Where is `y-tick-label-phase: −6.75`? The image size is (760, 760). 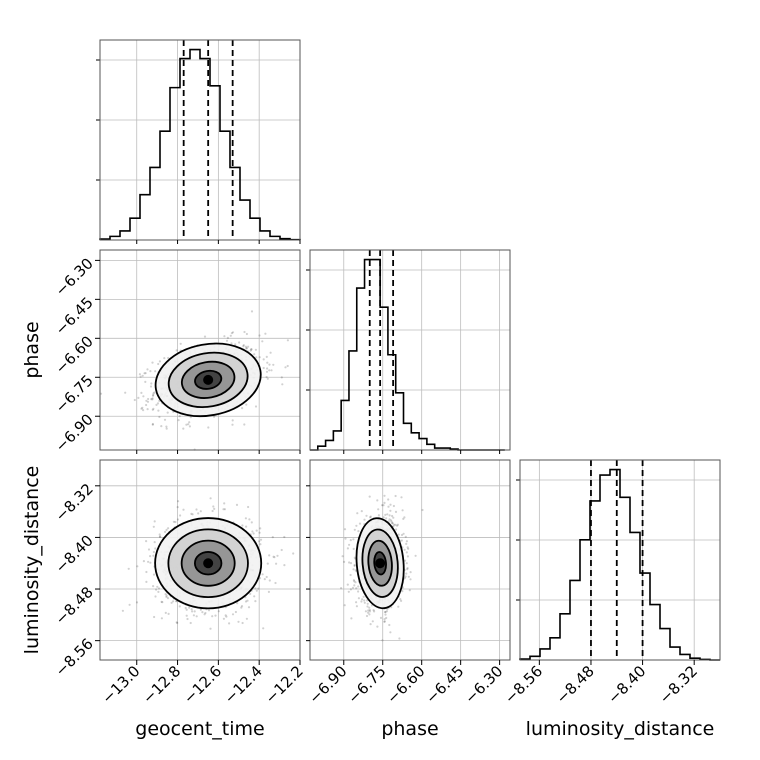
y-tick-label-phase: −6.75 is located at coordinates (74, 393).